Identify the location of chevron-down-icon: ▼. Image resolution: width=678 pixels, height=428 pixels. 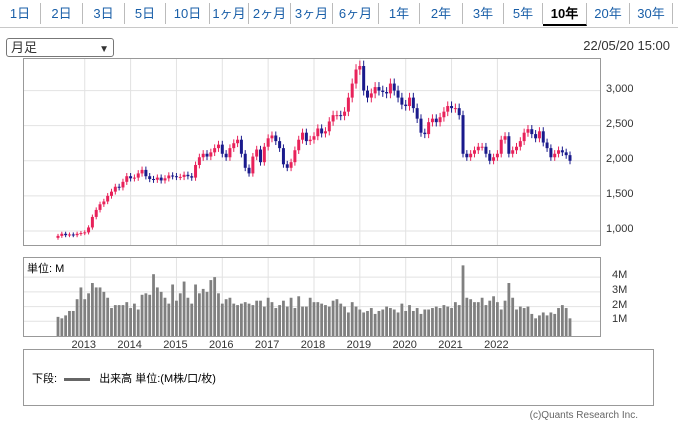
(104, 49).